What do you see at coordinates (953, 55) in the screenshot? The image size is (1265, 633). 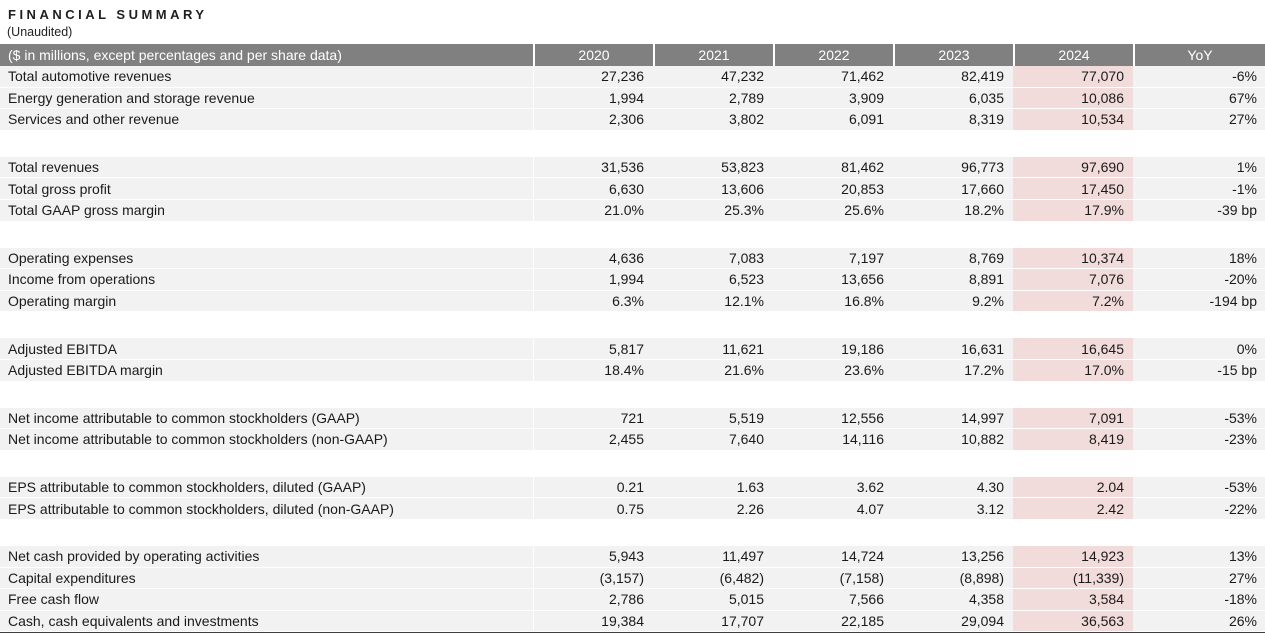 I see `header-col-2023: 2023` at bounding box center [953, 55].